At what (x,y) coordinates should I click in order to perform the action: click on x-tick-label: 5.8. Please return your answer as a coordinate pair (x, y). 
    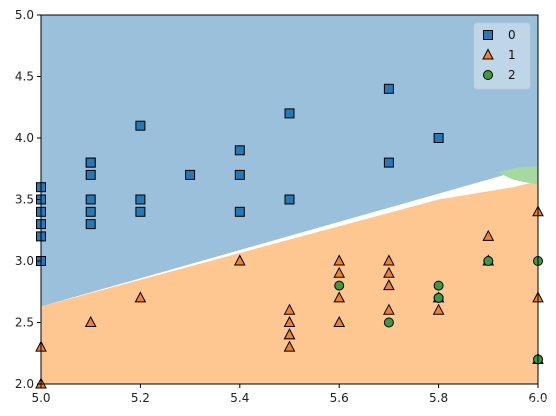
    Looking at the image, I should click on (438, 398).